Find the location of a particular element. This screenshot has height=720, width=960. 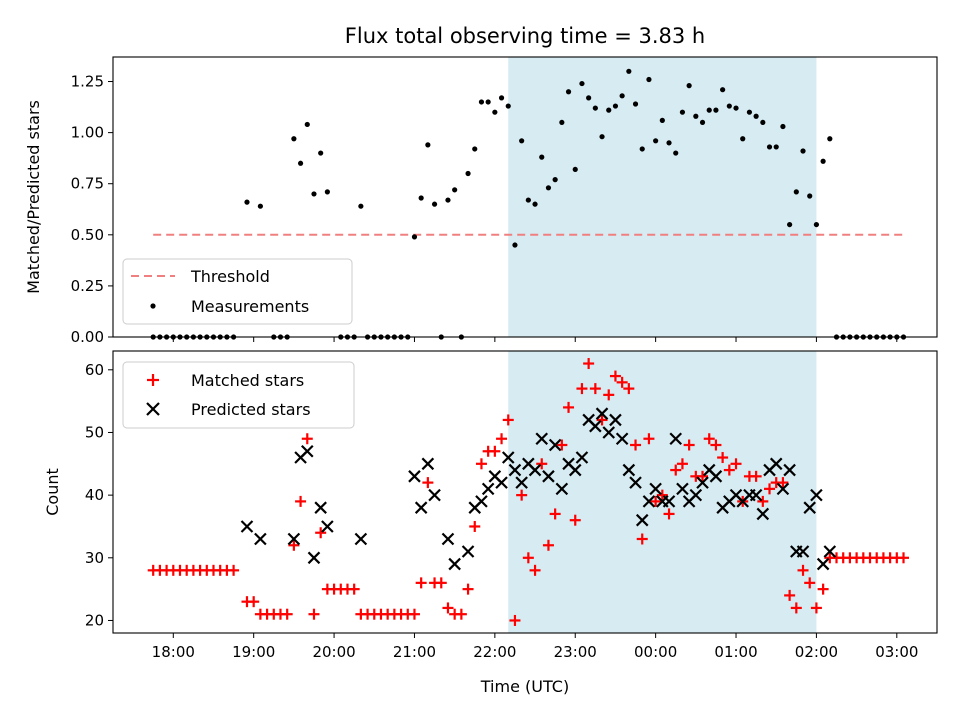

y-tick-label-2: 0.50 is located at coordinates (87, 235).